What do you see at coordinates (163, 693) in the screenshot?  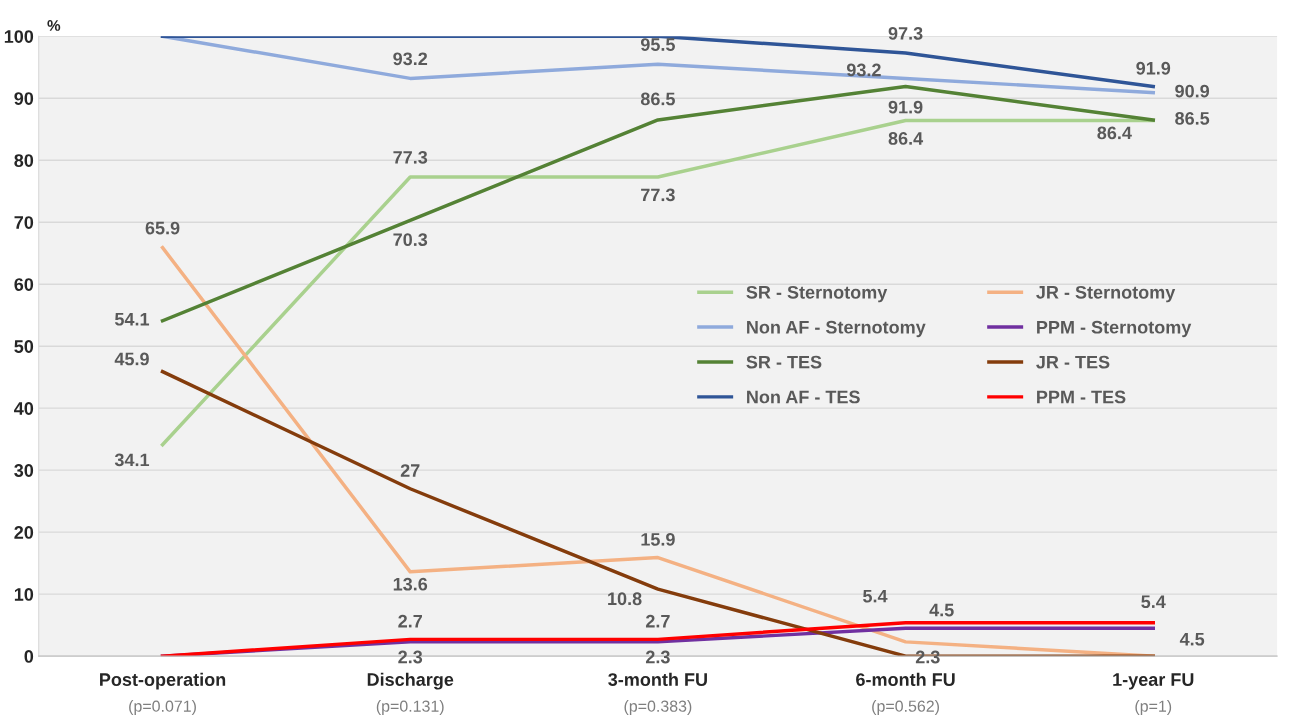 I see `x-tick-label: Post-operation (p=0.071)` at bounding box center [163, 693].